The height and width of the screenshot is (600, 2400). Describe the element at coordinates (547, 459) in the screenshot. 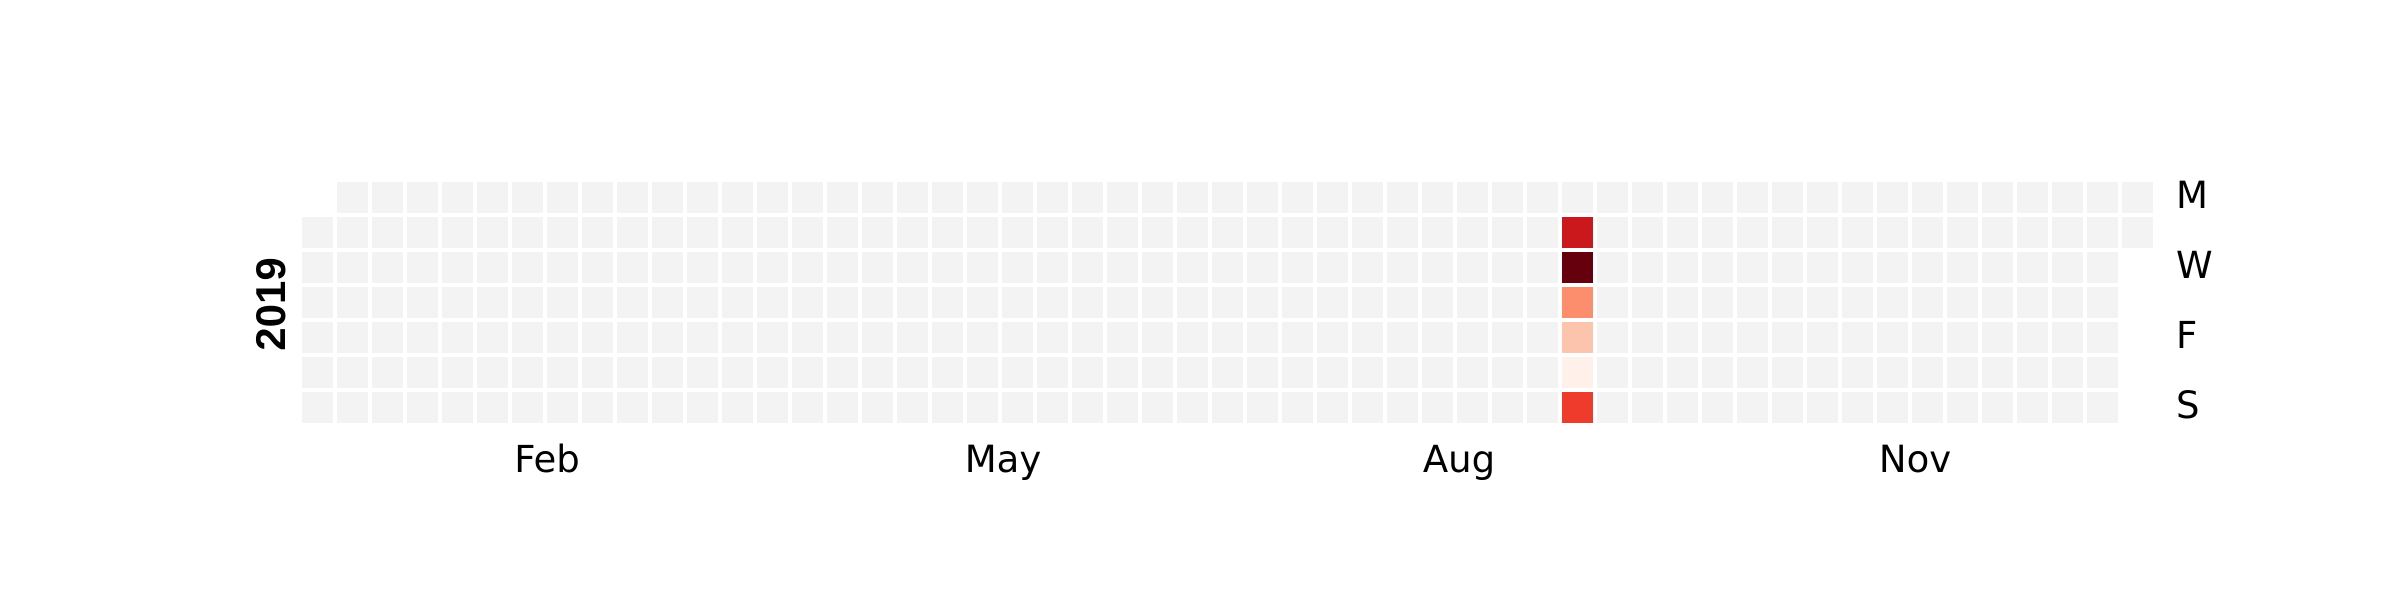

I see `month-label-feb: Feb` at that location.